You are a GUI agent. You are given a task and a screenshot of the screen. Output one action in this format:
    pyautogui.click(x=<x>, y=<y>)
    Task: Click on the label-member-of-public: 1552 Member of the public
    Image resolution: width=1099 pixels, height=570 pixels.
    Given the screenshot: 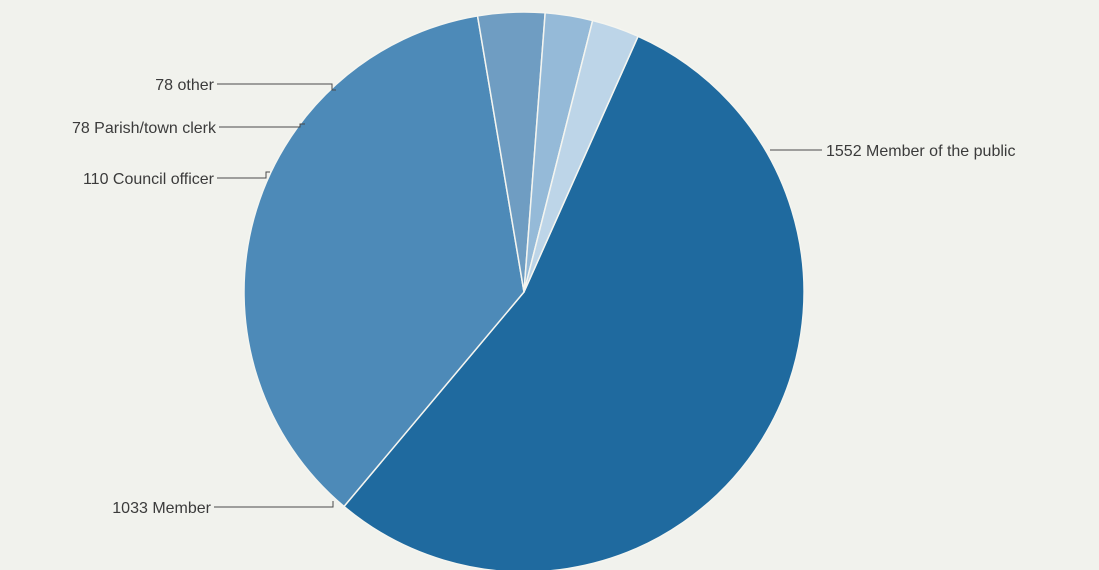 What is the action you would take?
    pyautogui.click(x=920, y=151)
    